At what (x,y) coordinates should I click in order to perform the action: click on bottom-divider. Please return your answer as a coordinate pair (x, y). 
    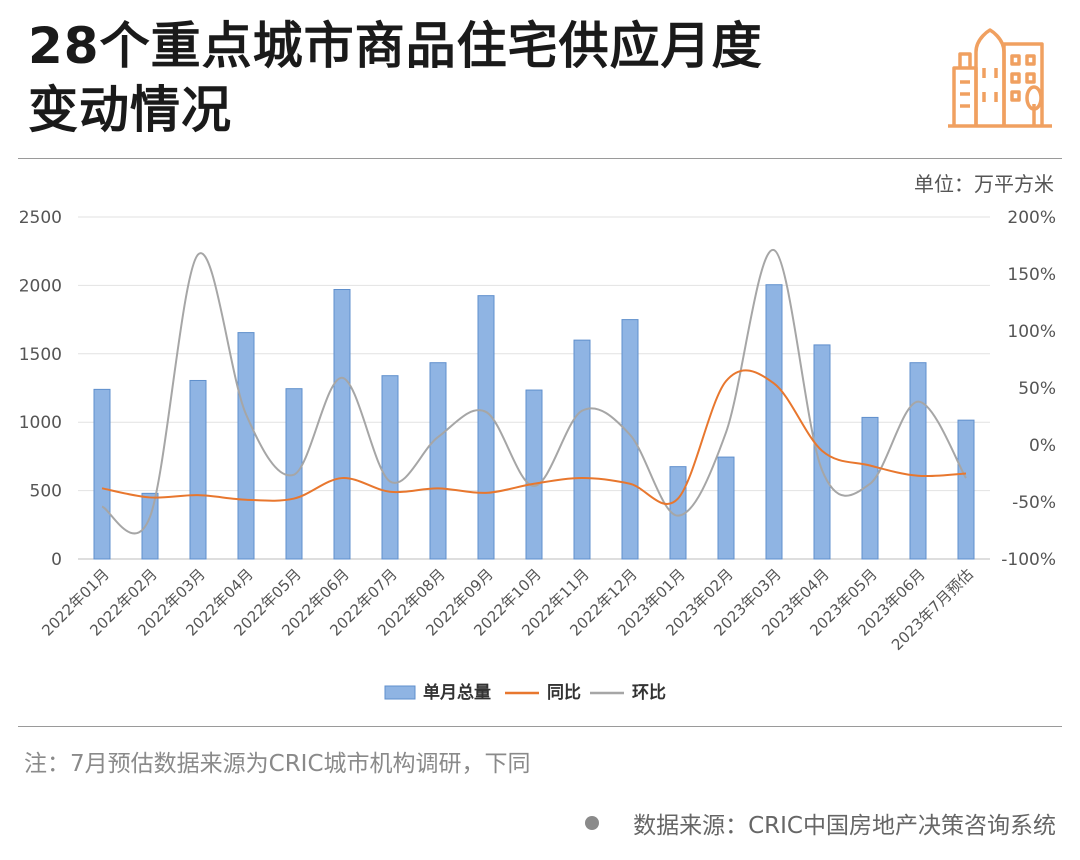
    Looking at the image, I should click on (540, 726).